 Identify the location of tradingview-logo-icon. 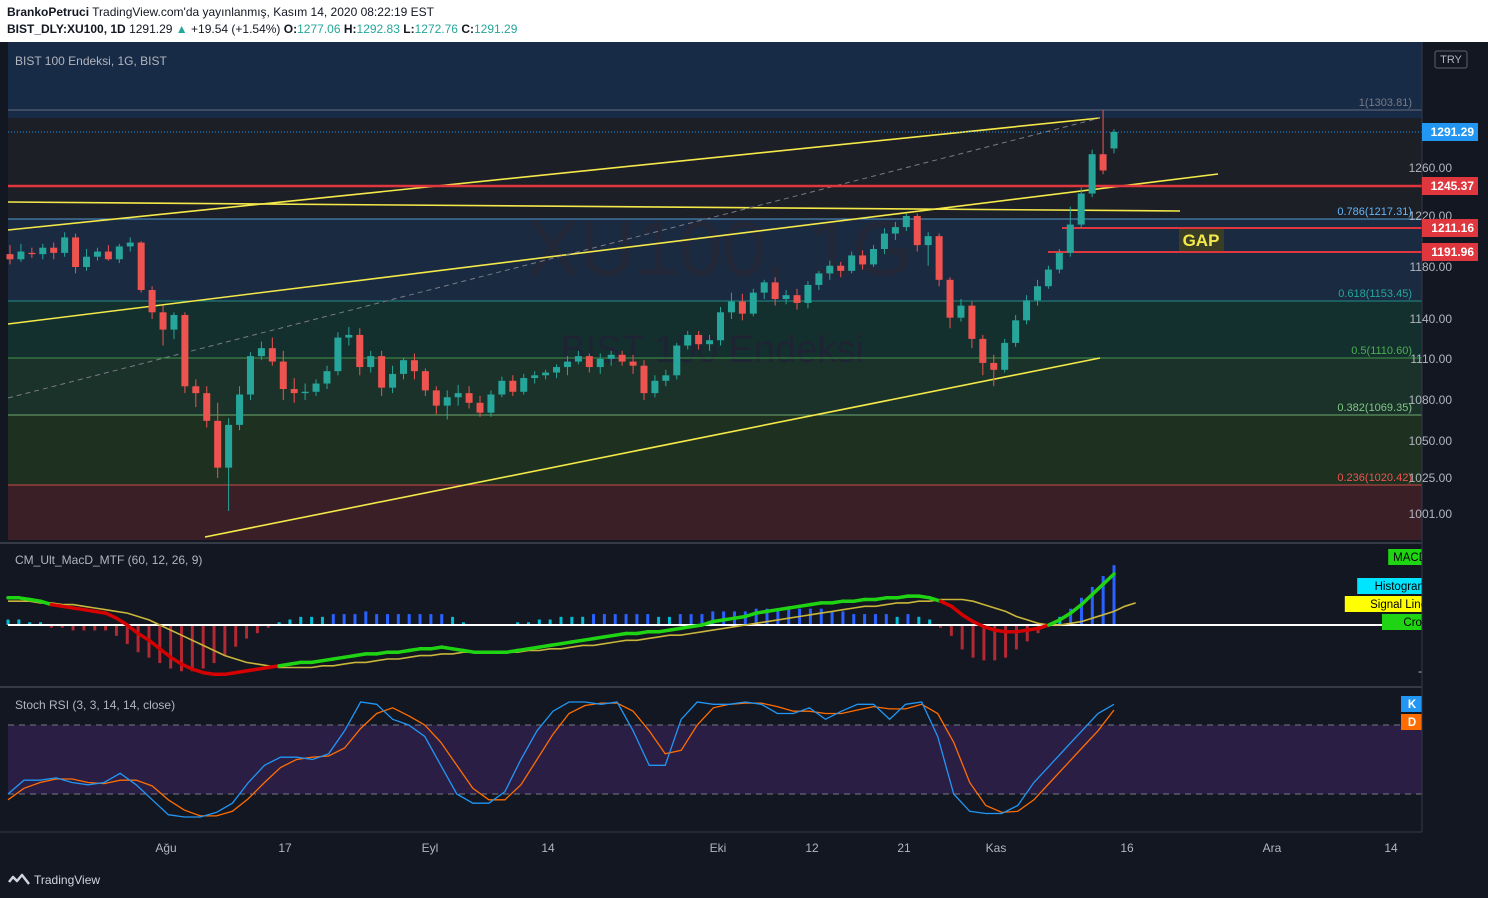
(19, 880).